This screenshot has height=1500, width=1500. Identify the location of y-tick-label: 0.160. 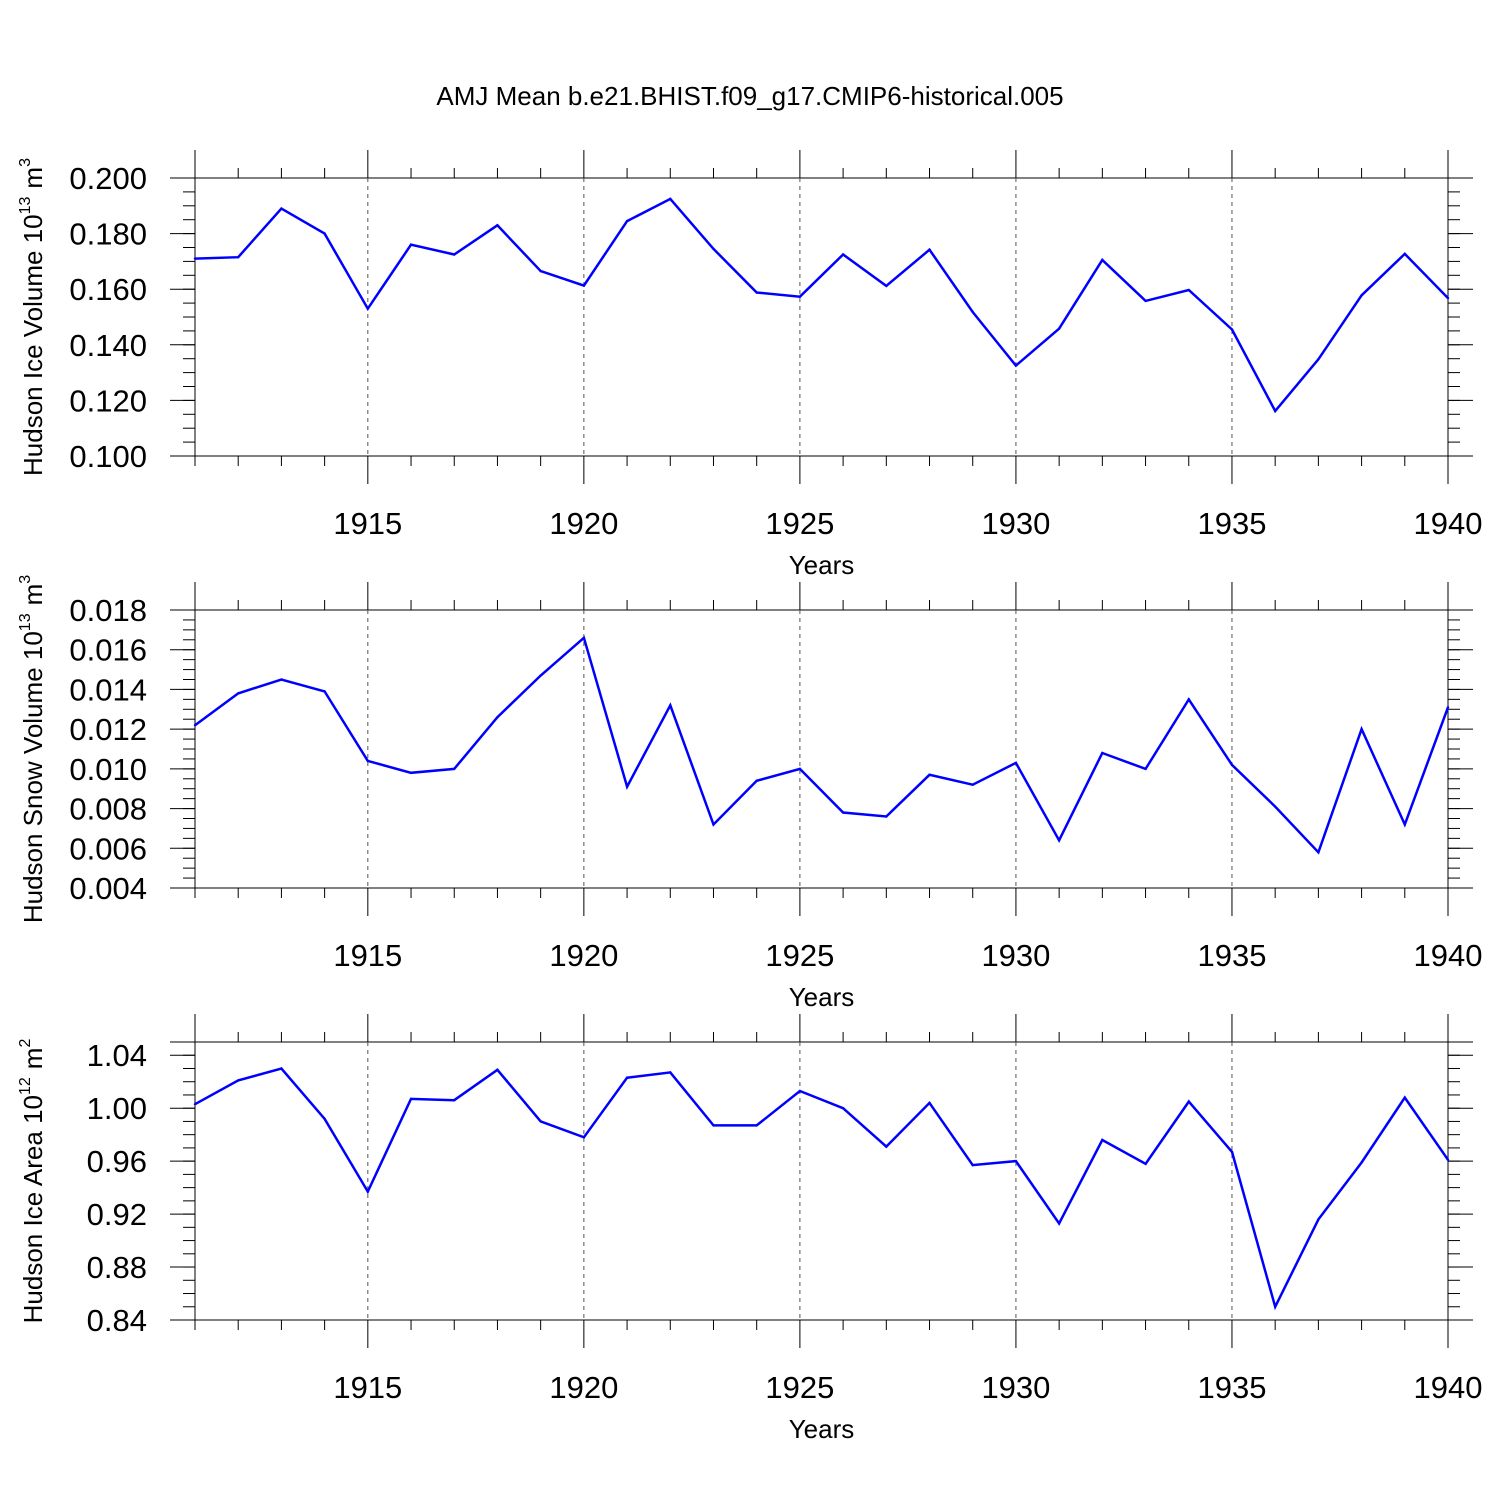
(108, 289).